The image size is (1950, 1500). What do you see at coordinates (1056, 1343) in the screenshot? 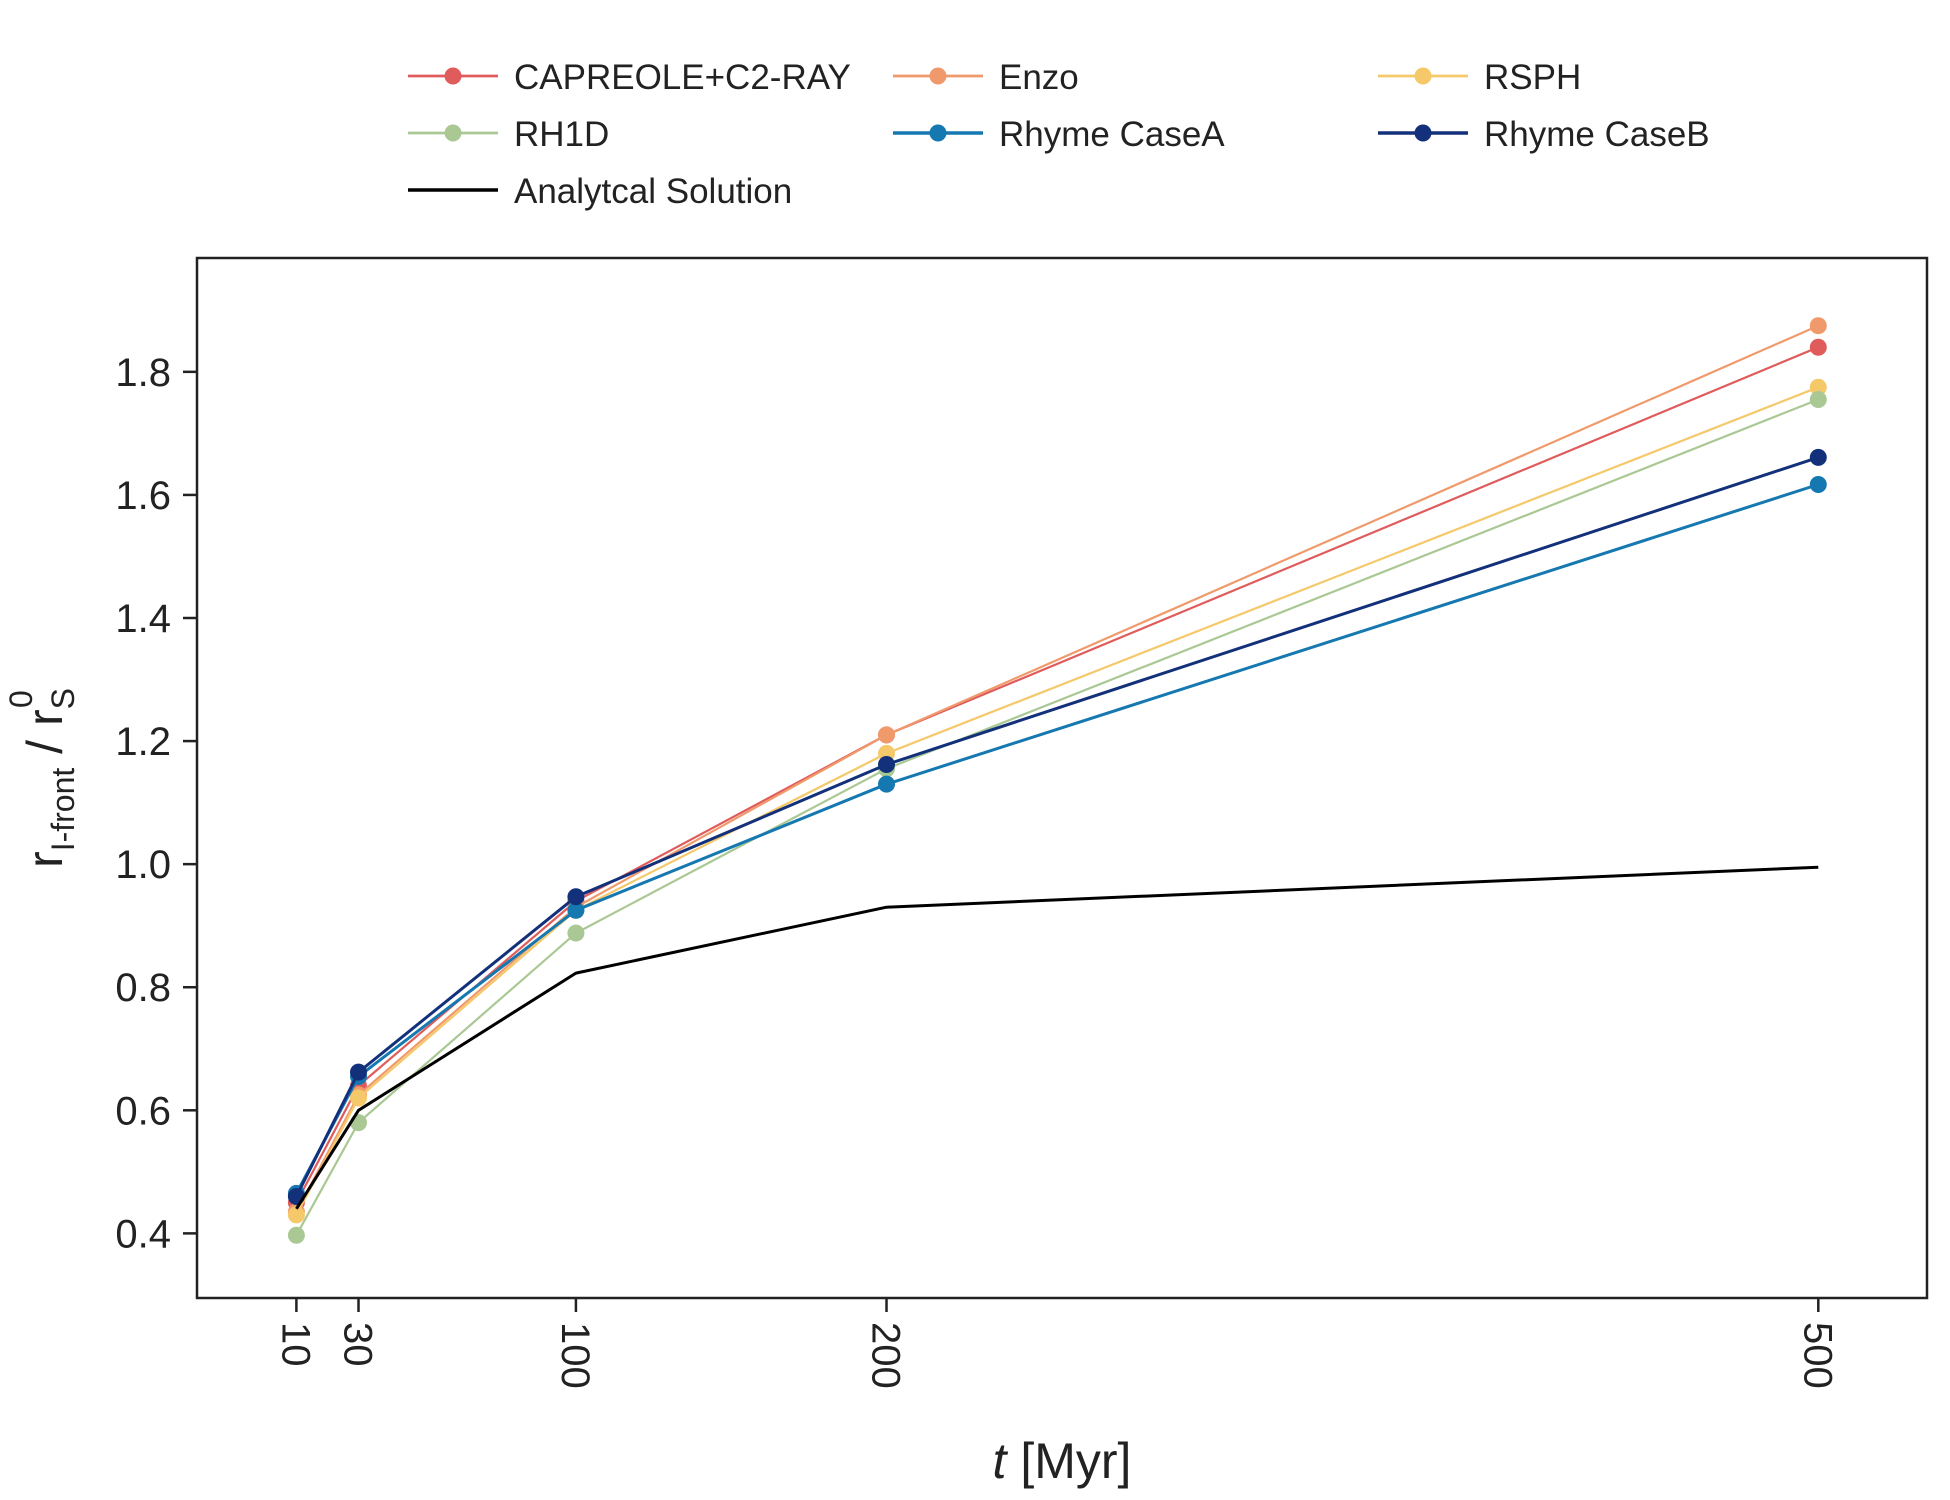
I see `x-axis: 10 30 100 200 500` at bounding box center [1056, 1343].